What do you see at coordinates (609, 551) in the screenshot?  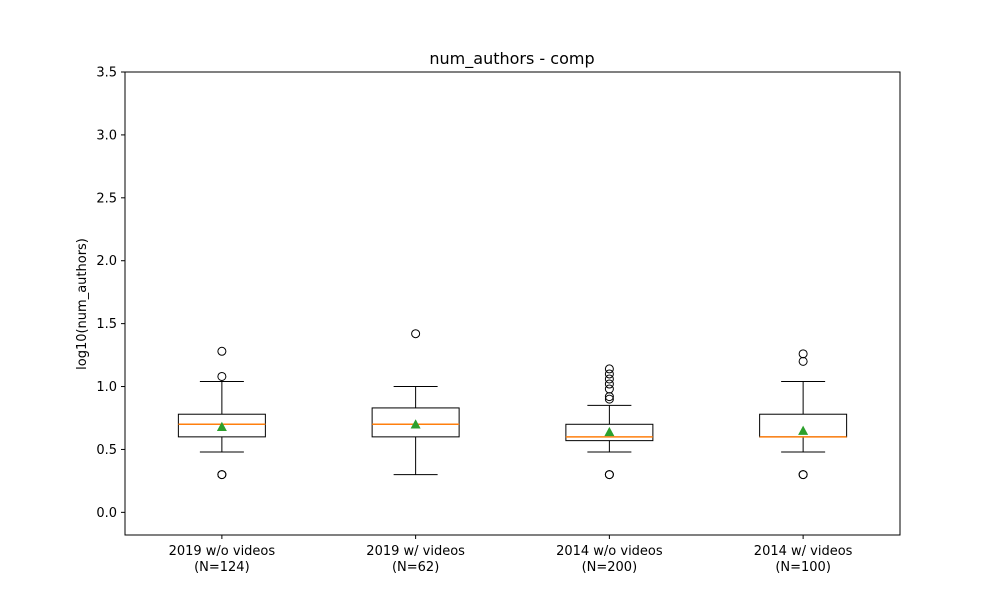 I see `x-tick-label: 2014 w/o videos` at bounding box center [609, 551].